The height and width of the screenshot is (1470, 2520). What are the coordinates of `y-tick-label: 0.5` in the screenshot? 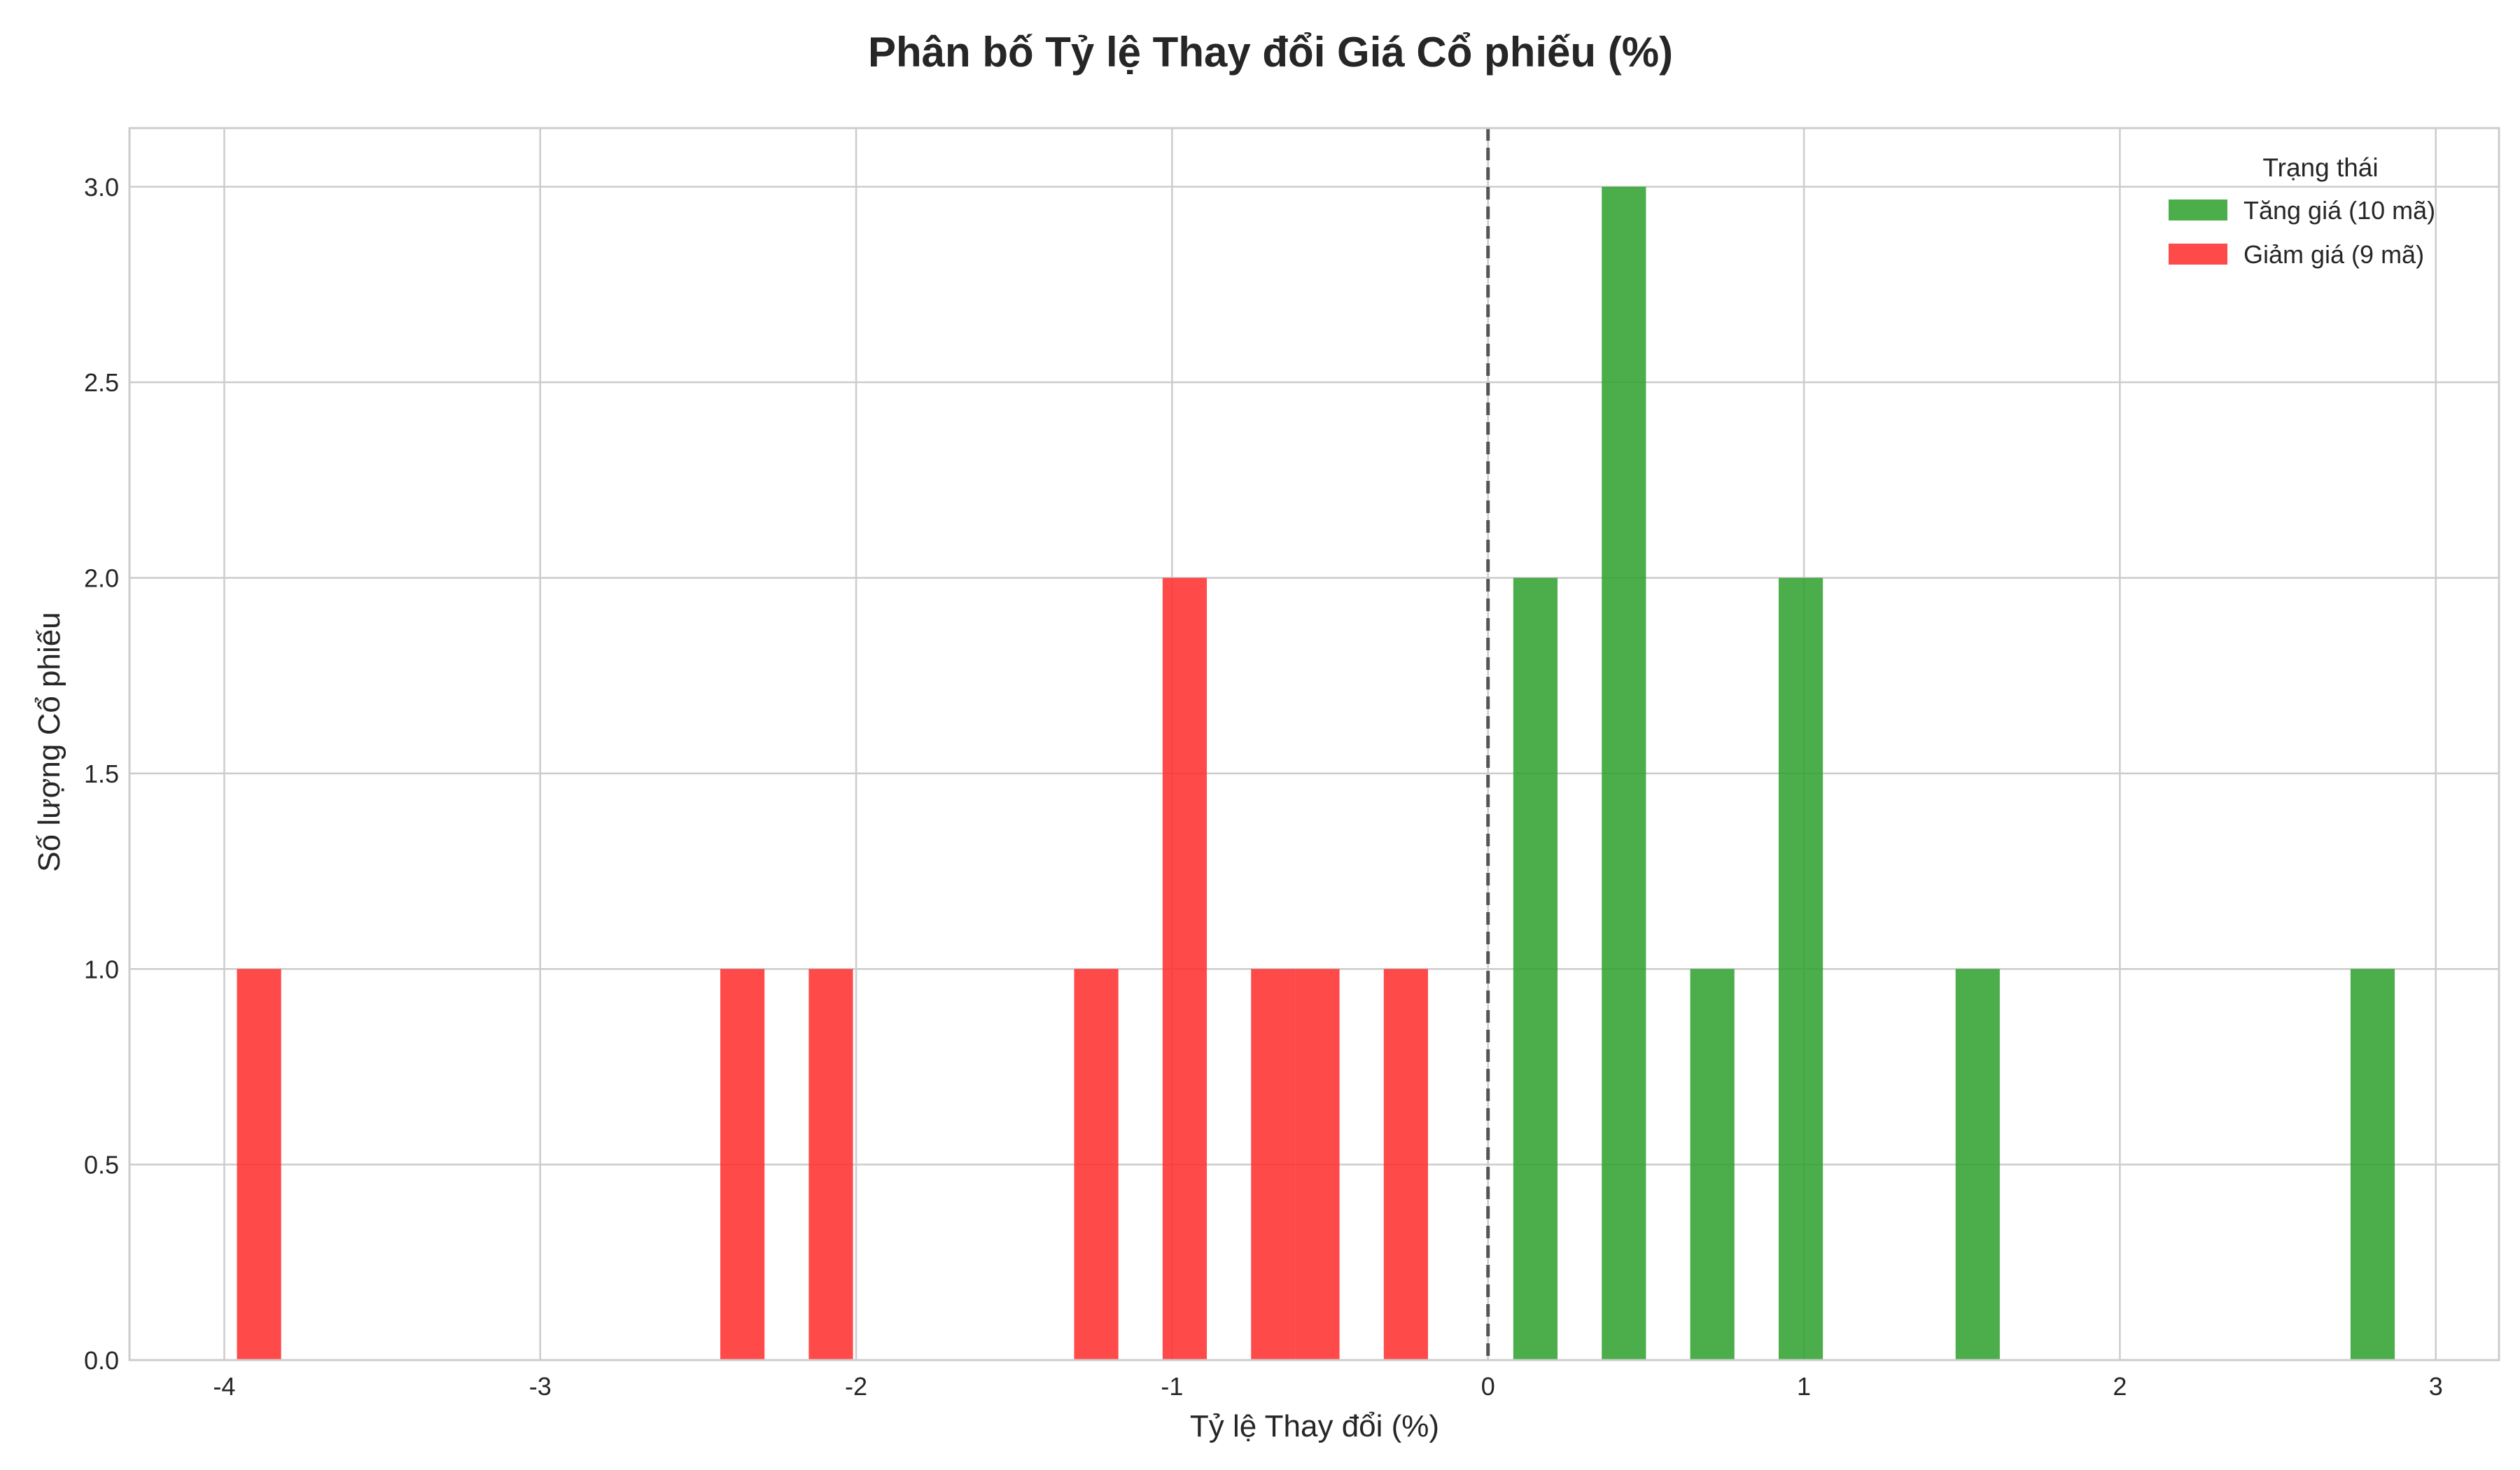 It's located at (101, 1165).